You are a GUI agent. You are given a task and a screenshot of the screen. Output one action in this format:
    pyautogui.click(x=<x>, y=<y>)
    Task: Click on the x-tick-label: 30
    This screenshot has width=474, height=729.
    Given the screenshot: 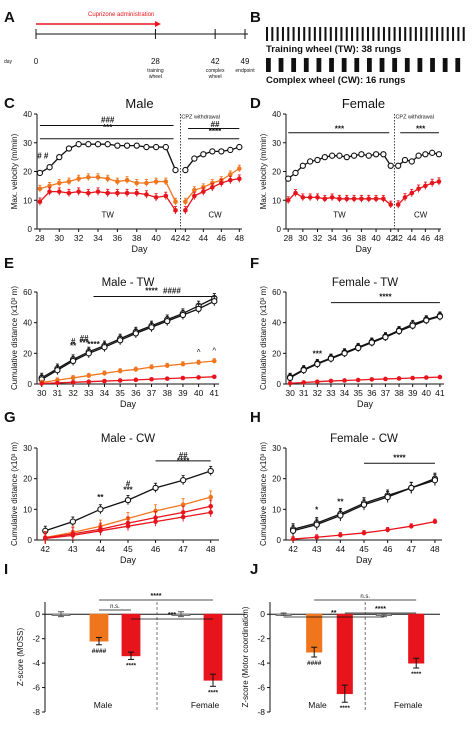 What is the action you would take?
    pyautogui.click(x=303, y=238)
    